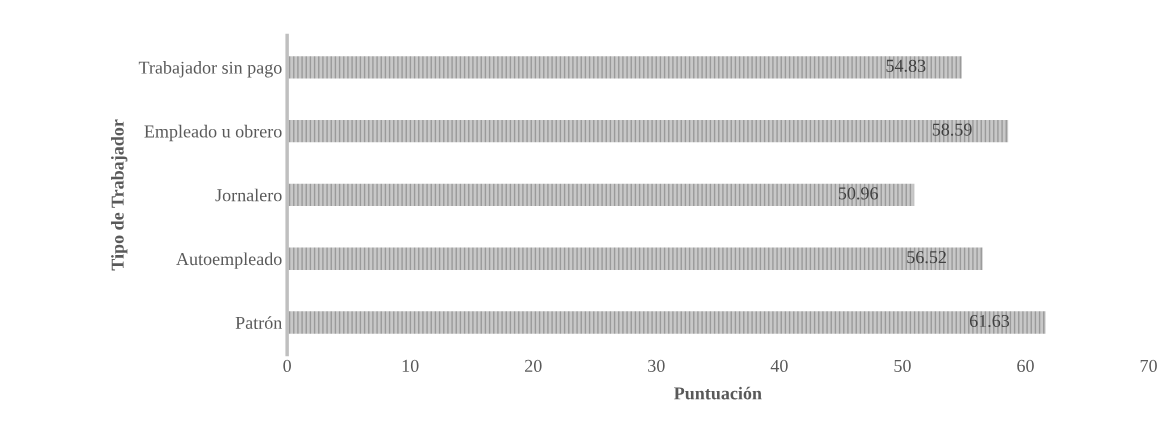  Describe the element at coordinates (952, 129) in the screenshot. I see `data-label: 58.59` at that location.